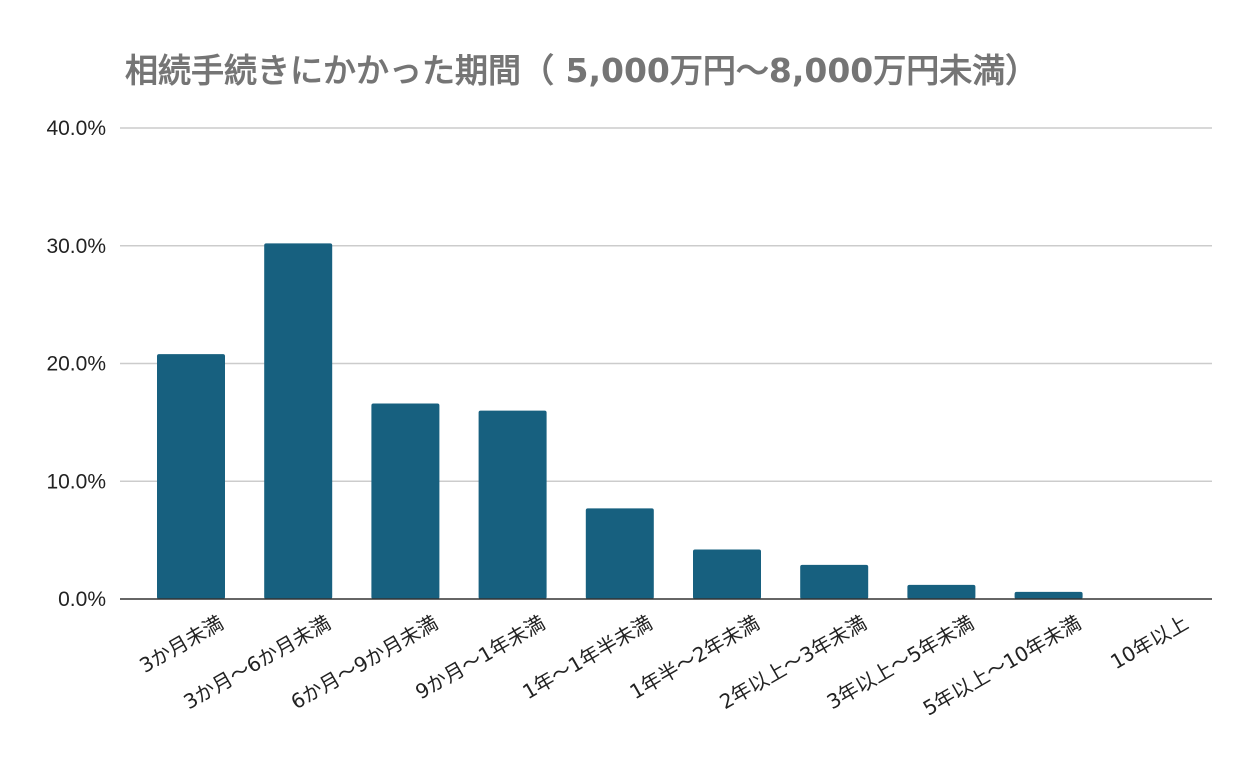 The image size is (1250, 773). What do you see at coordinates (181, 644) in the screenshot?
I see `x-tick-label: 3か月未満` at bounding box center [181, 644].